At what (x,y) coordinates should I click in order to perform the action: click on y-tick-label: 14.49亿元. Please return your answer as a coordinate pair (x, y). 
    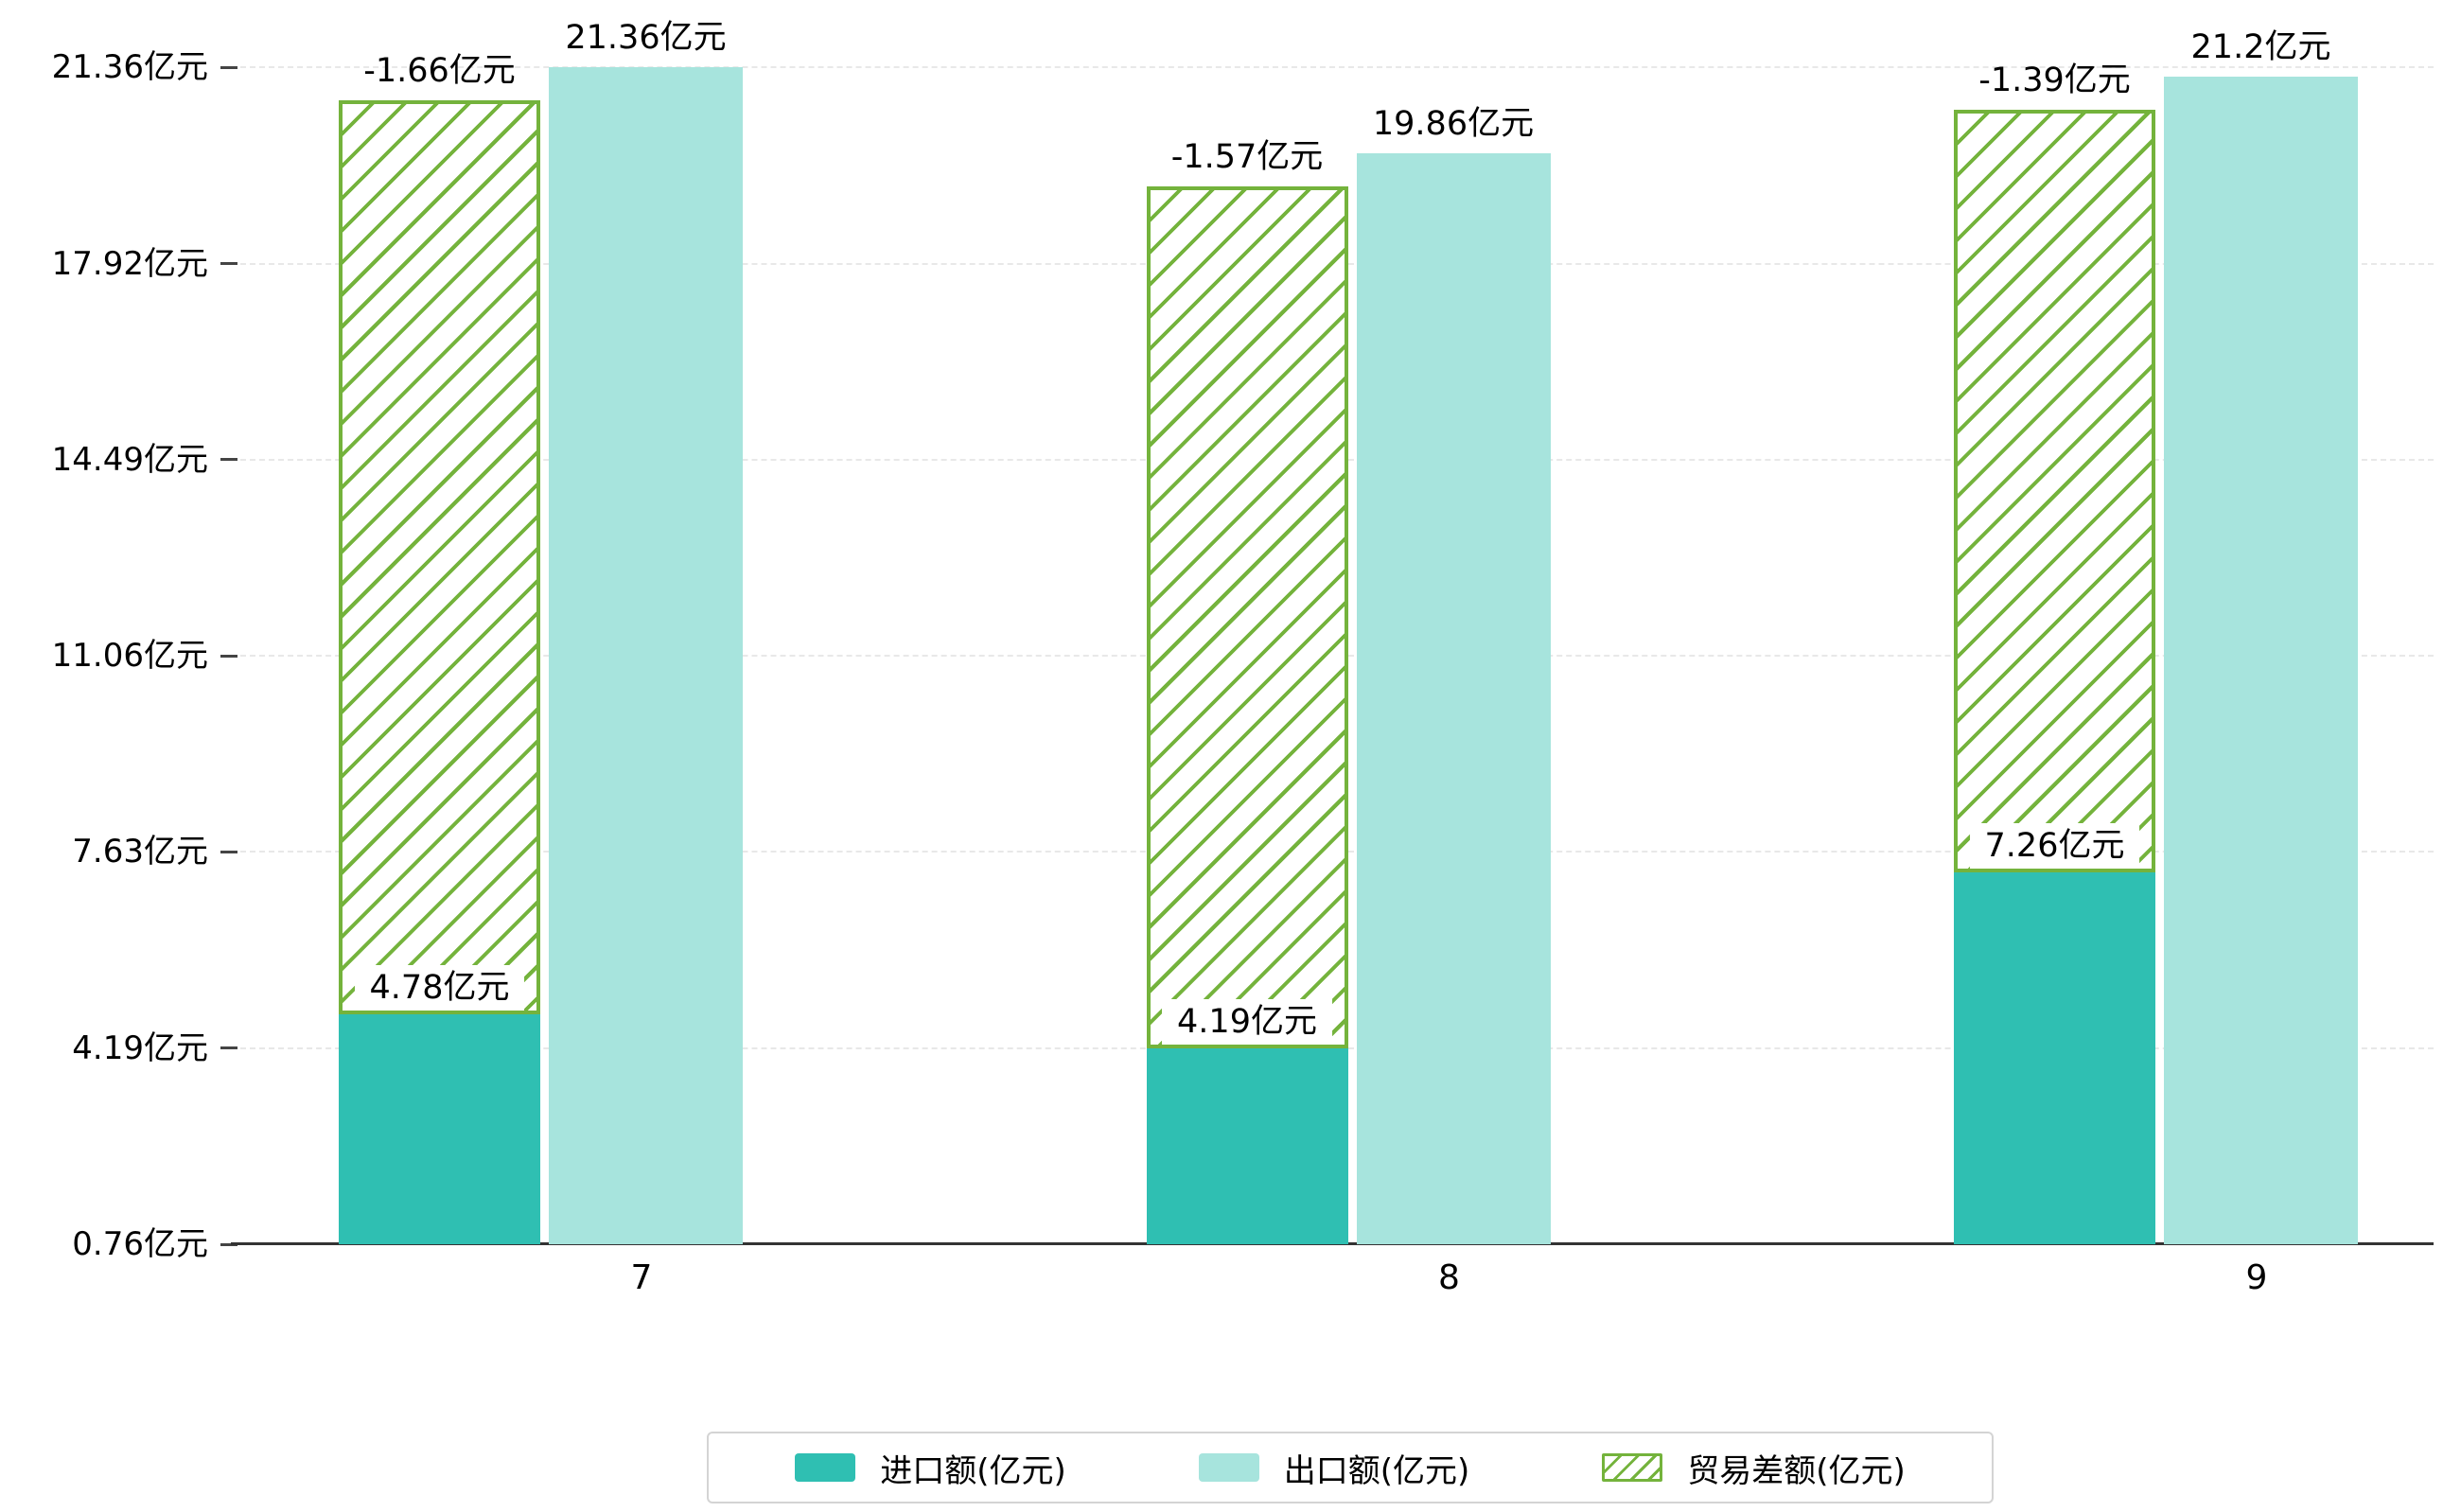
    Looking at the image, I should click on (129, 459).